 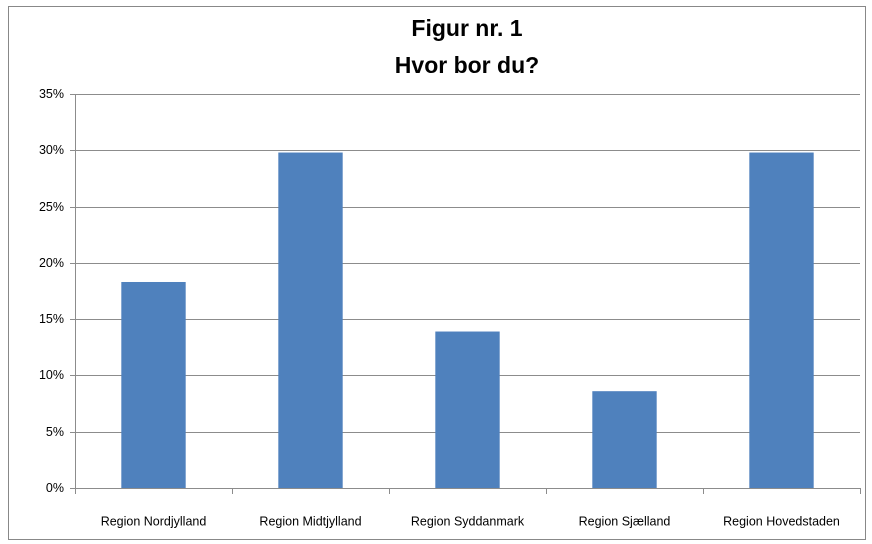 What do you see at coordinates (154, 521) in the screenshot?
I see `x-tick-label: Region Nordjylland` at bounding box center [154, 521].